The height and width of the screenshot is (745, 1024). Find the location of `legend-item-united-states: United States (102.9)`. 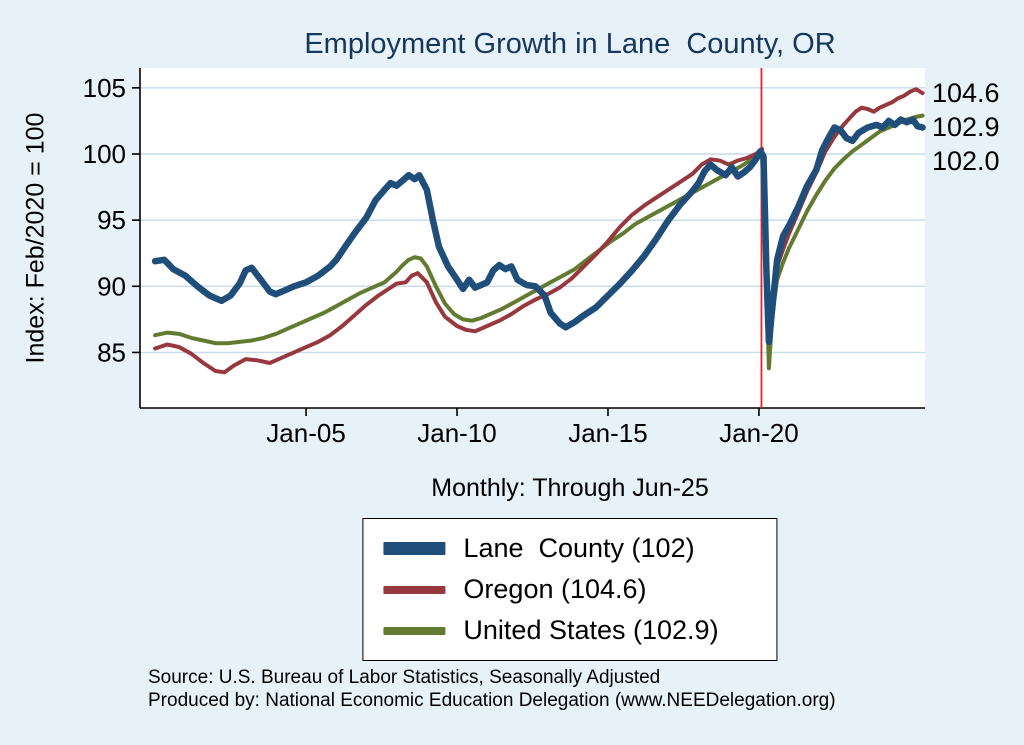

legend-item-united-states: United States (102.9) is located at coordinates (551, 630).